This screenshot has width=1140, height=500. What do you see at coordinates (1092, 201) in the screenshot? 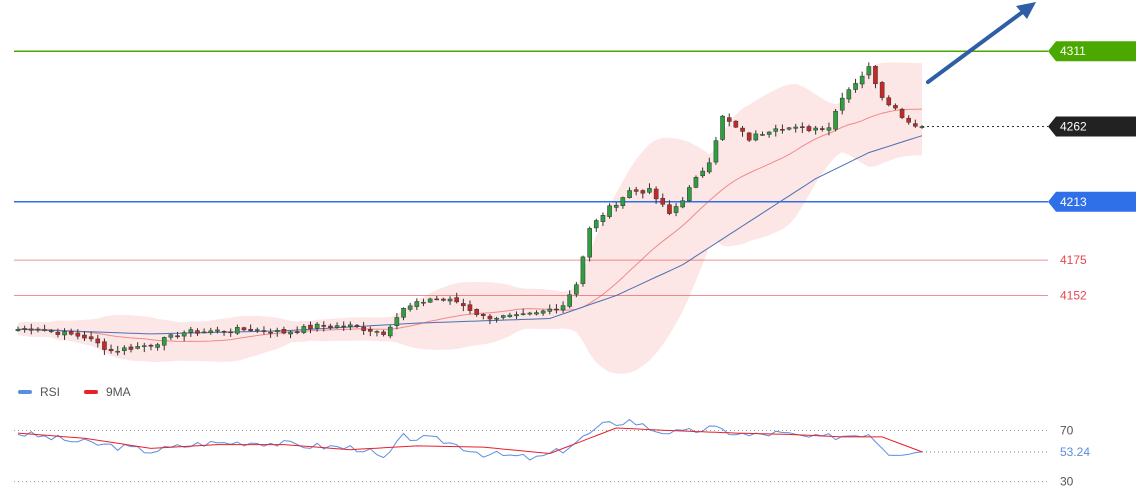
I see `price-badge: 4213` at bounding box center [1092, 201].